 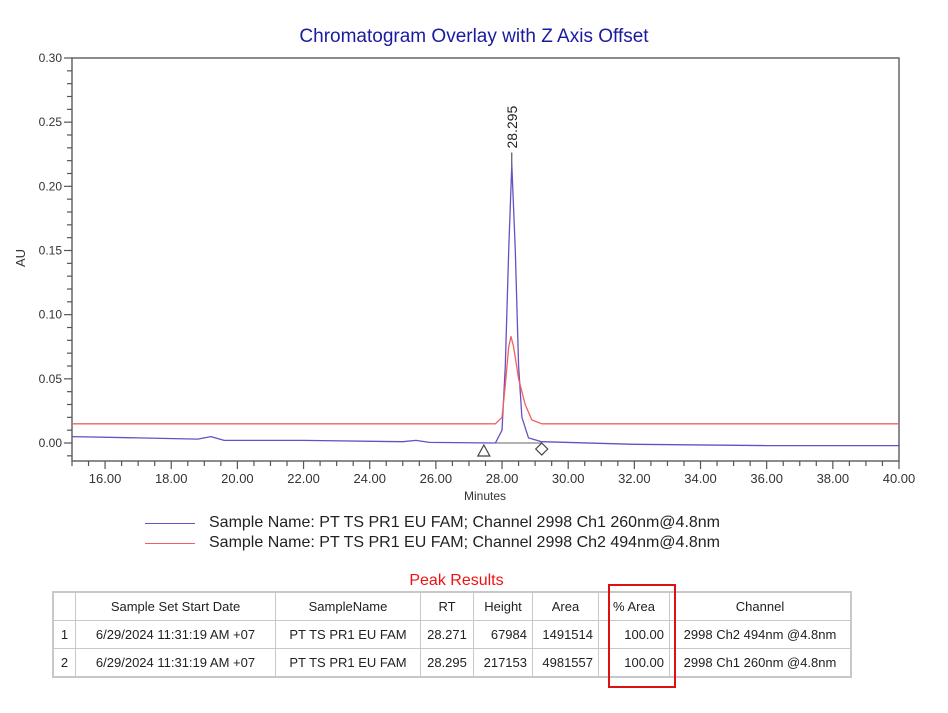 What do you see at coordinates (447, 663) in the screenshot?
I see `cell-rt: 28.295` at bounding box center [447, 663].